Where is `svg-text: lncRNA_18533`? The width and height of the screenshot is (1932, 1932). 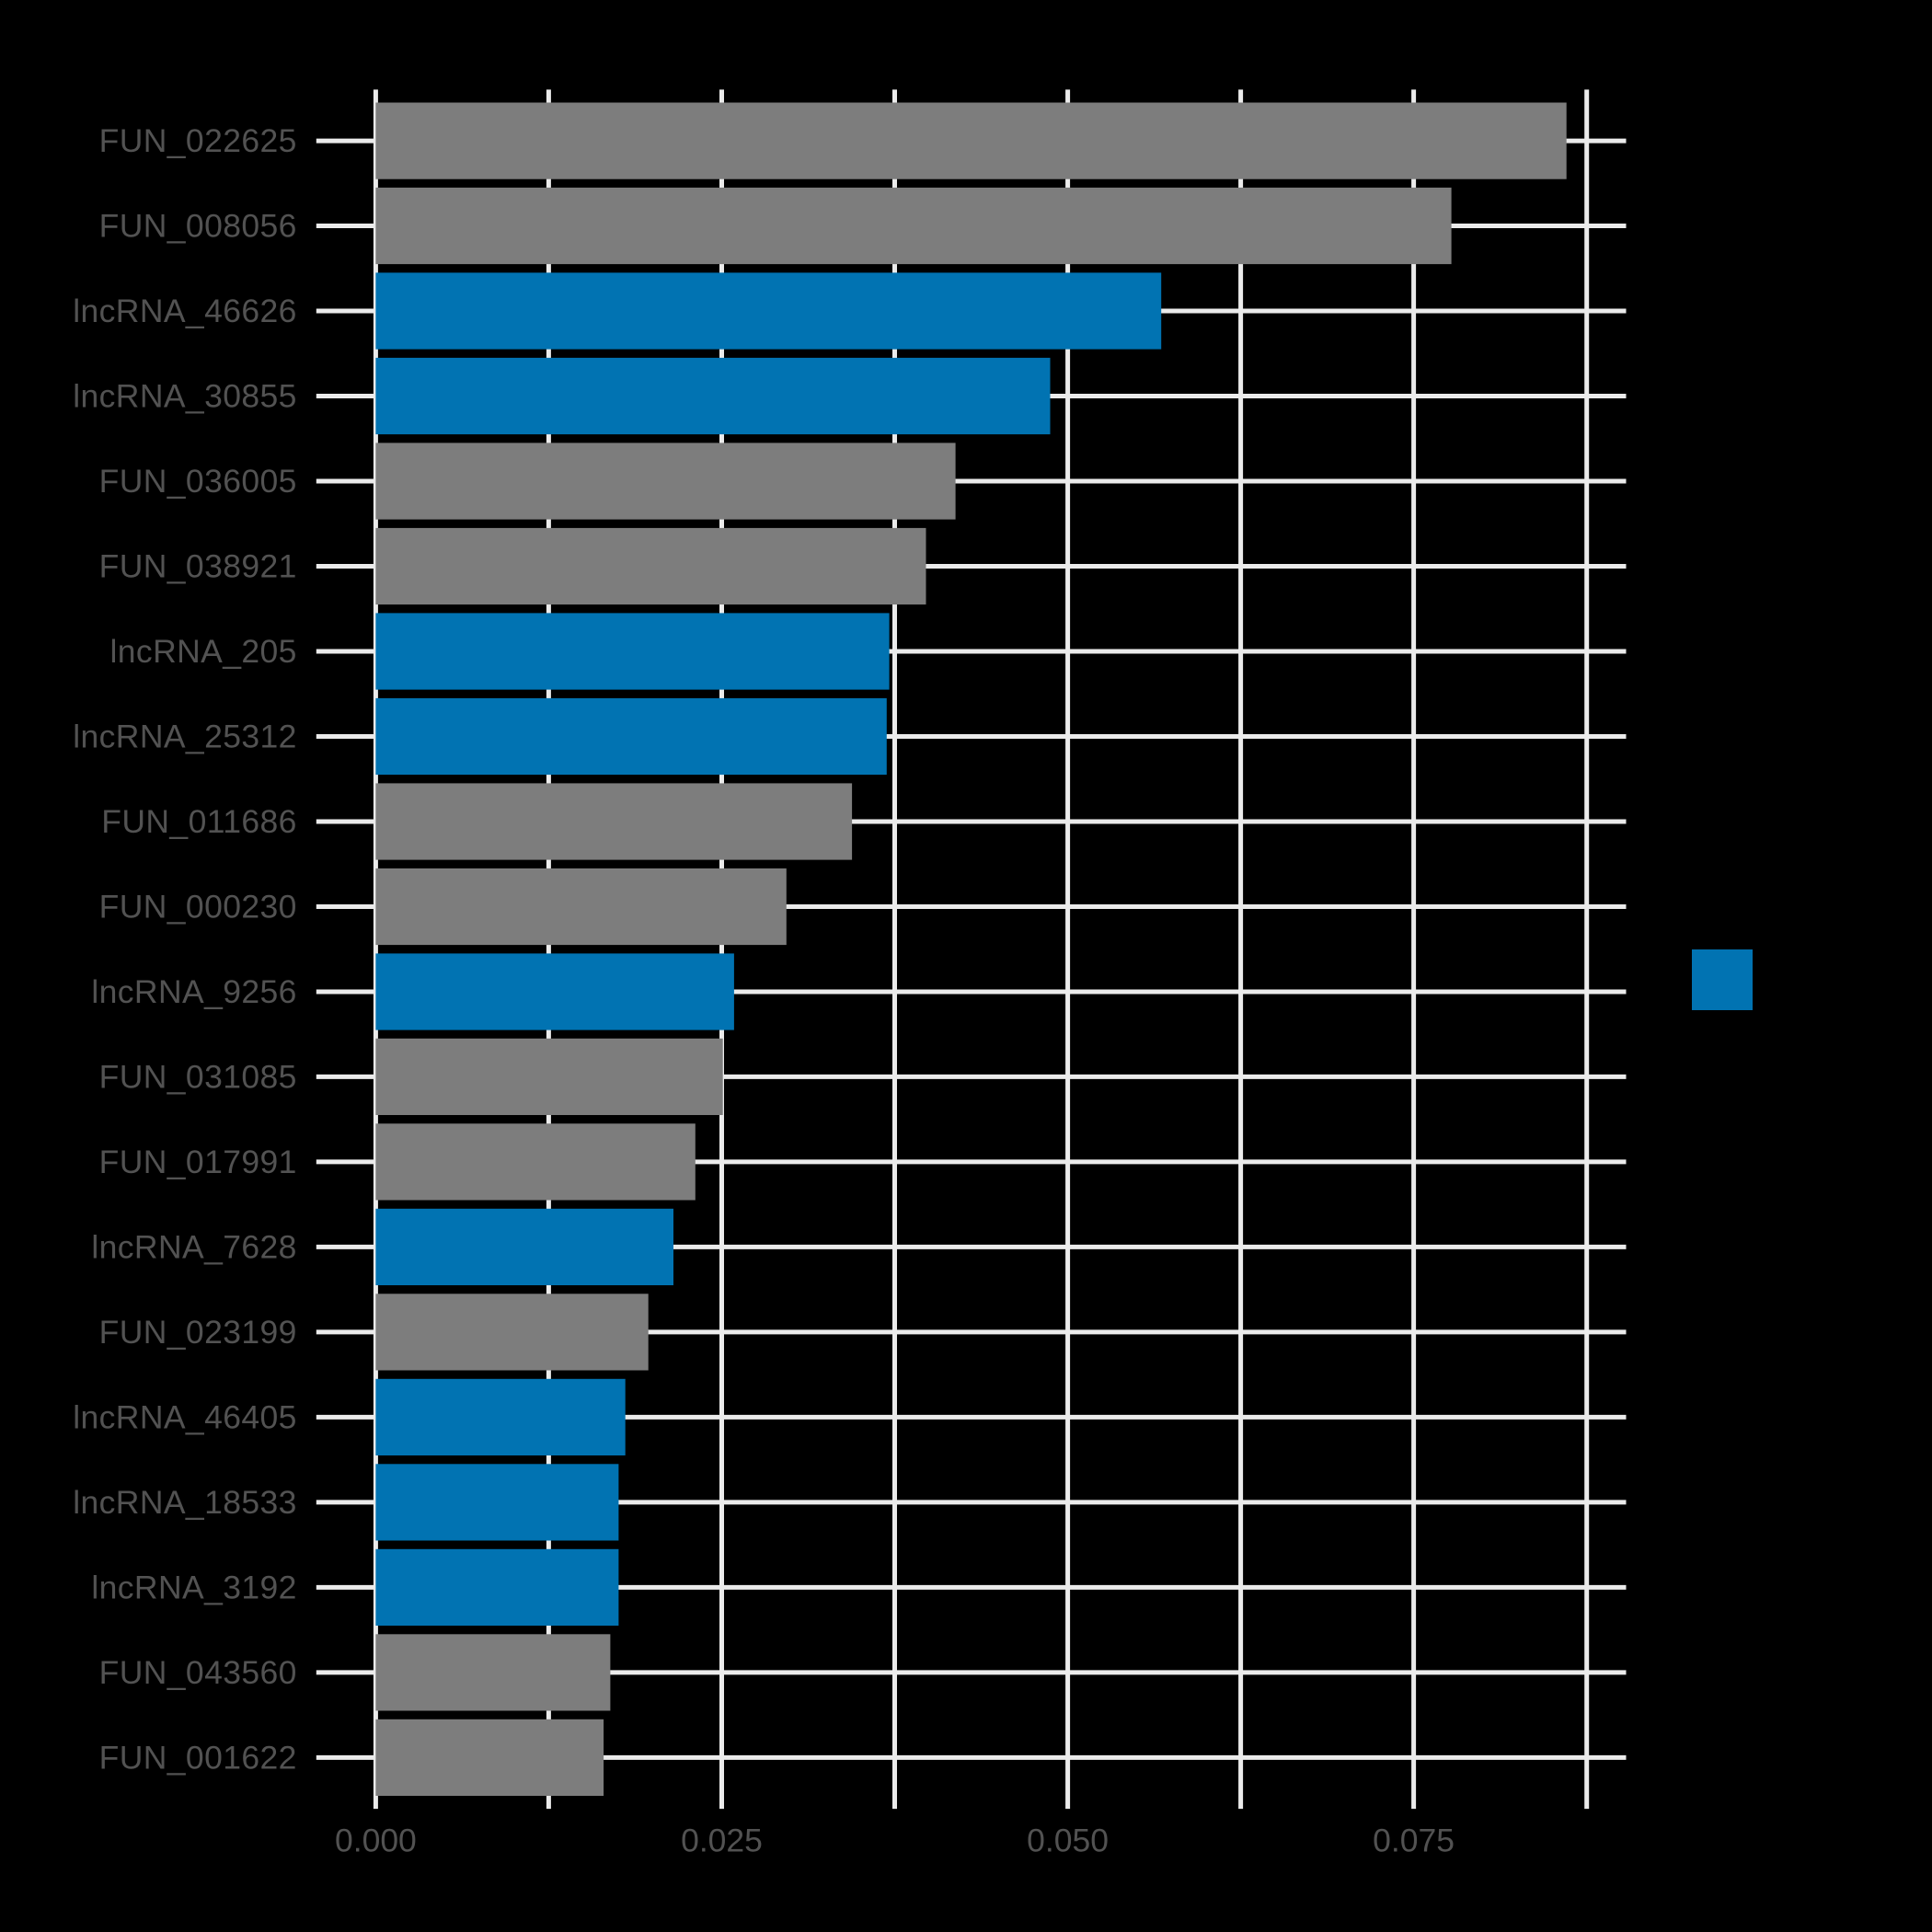
svg-text: lncRNA_18533 is located at coordinates (185, 1502).